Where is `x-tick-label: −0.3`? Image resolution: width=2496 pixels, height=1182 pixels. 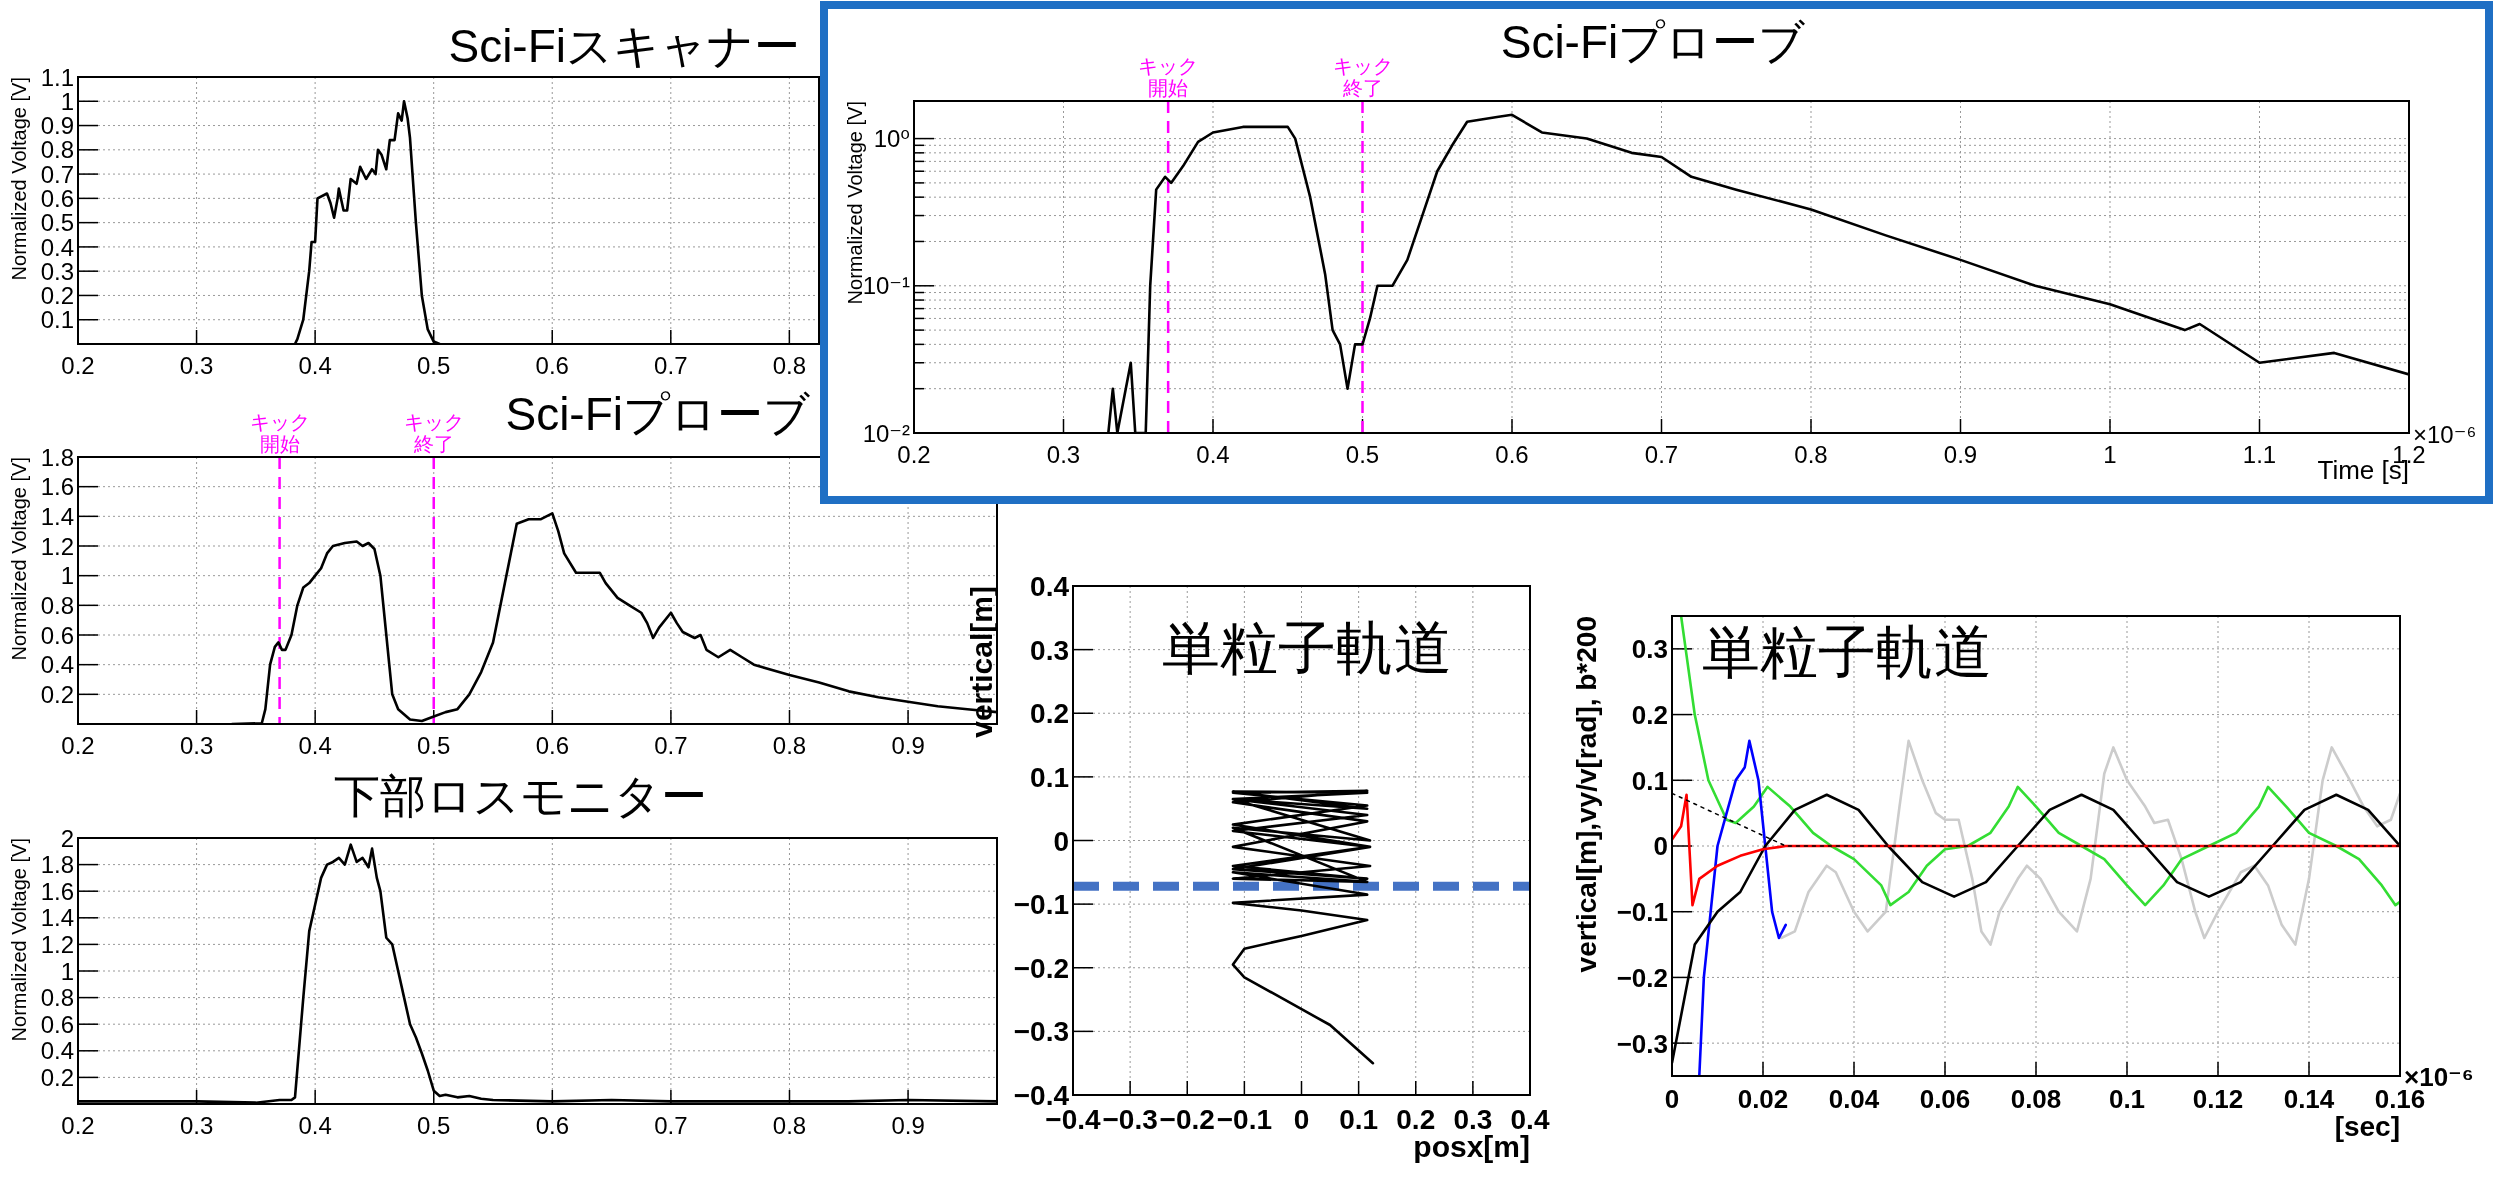 x-tick-label: −0.3 is located at coordinates (1130, 1119).